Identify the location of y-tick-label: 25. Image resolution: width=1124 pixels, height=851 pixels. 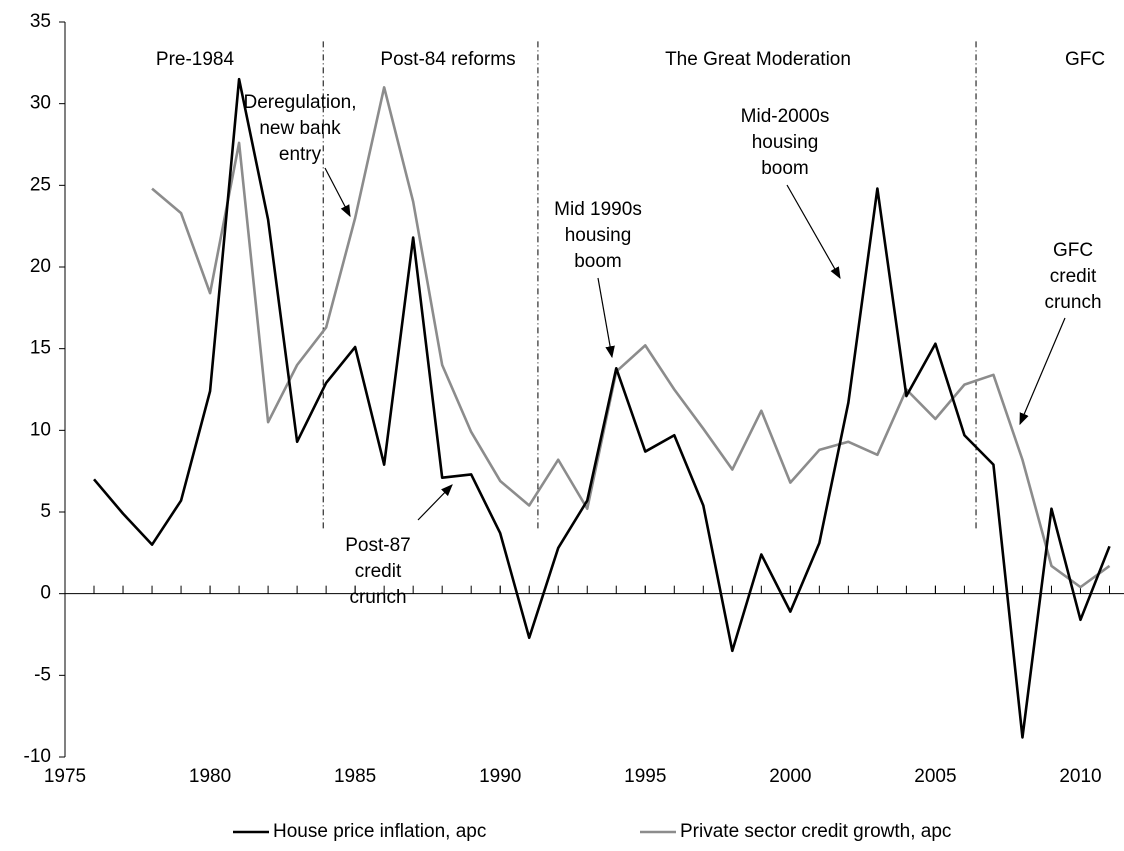
(40, 184).